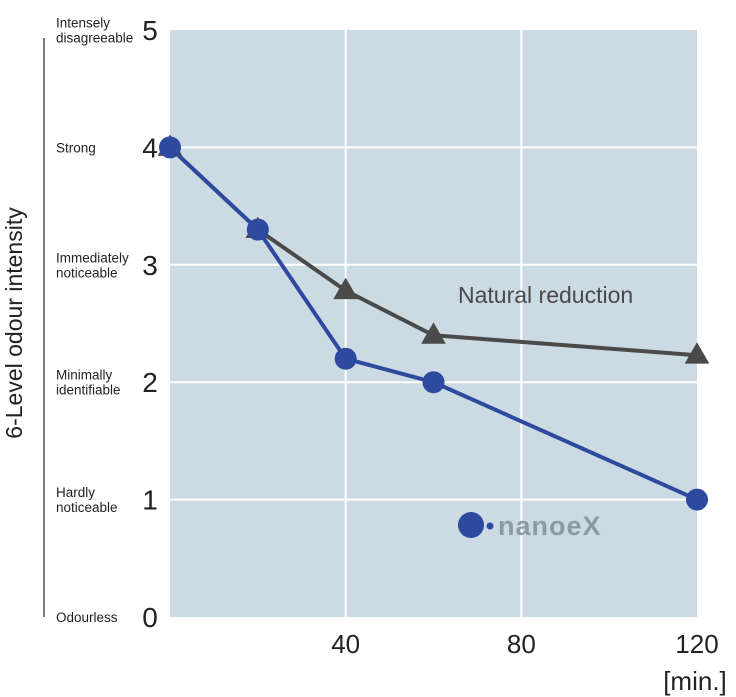  Describe the element at coordinates (150, 30) in the screenshot. I see `y-tick-label: 5` at that location.